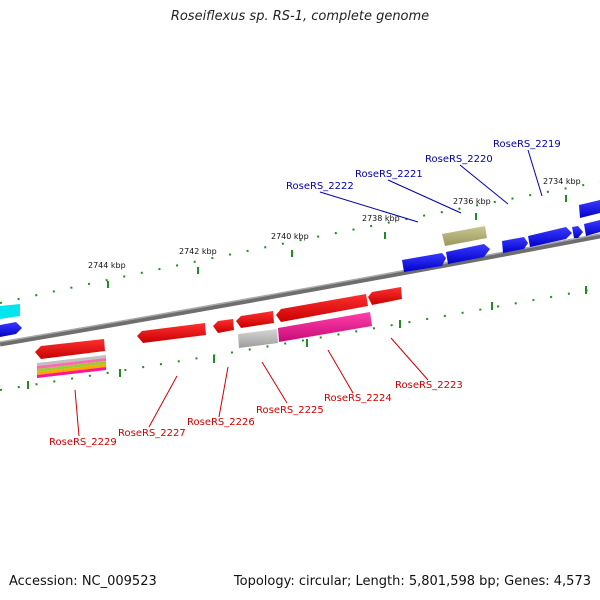 The width and height of the screenshot is (600, 600). What do you see at coordinates (527, 144) in the screenshot?
I see `gene-label-roseRS-2219: RoseRS_2219` at bounding box center [527, 144].